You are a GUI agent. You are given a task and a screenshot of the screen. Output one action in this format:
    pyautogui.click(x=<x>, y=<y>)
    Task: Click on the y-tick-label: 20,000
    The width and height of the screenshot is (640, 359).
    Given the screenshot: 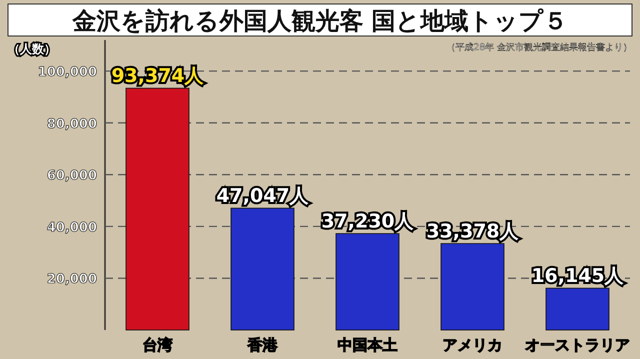 What is the action you would take?
    pyautogui.click(x=71, y=280)
    